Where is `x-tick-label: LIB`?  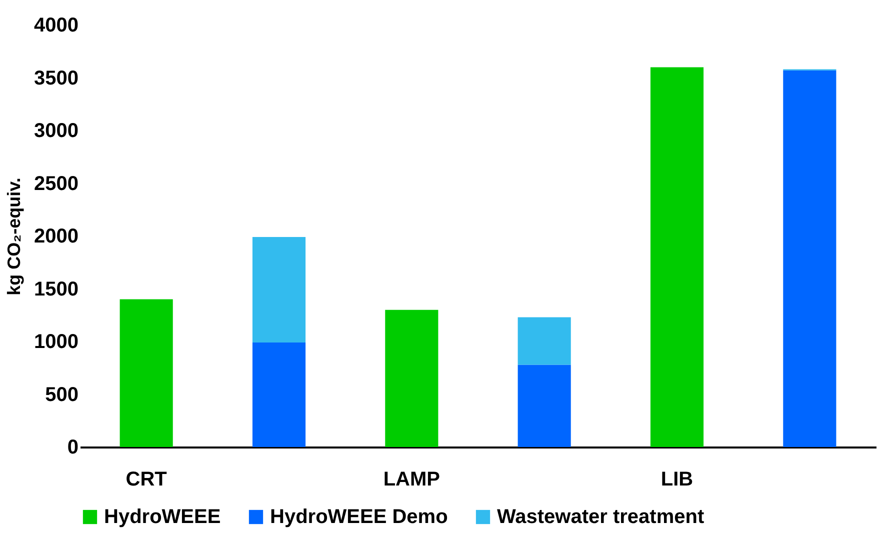 x-tick-label: LIB is located at coordinates (677, 479).